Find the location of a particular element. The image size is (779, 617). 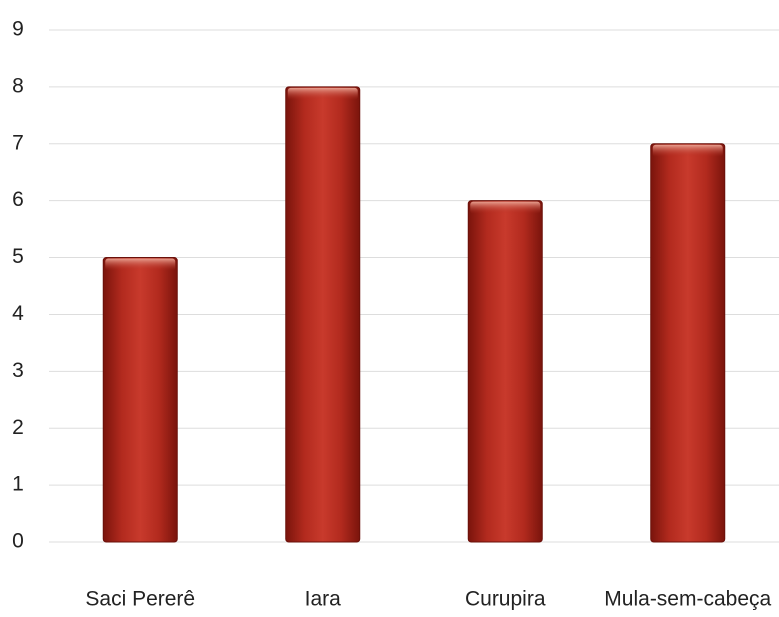

y-tick-label: 0 is located at coordinates (18, 541).